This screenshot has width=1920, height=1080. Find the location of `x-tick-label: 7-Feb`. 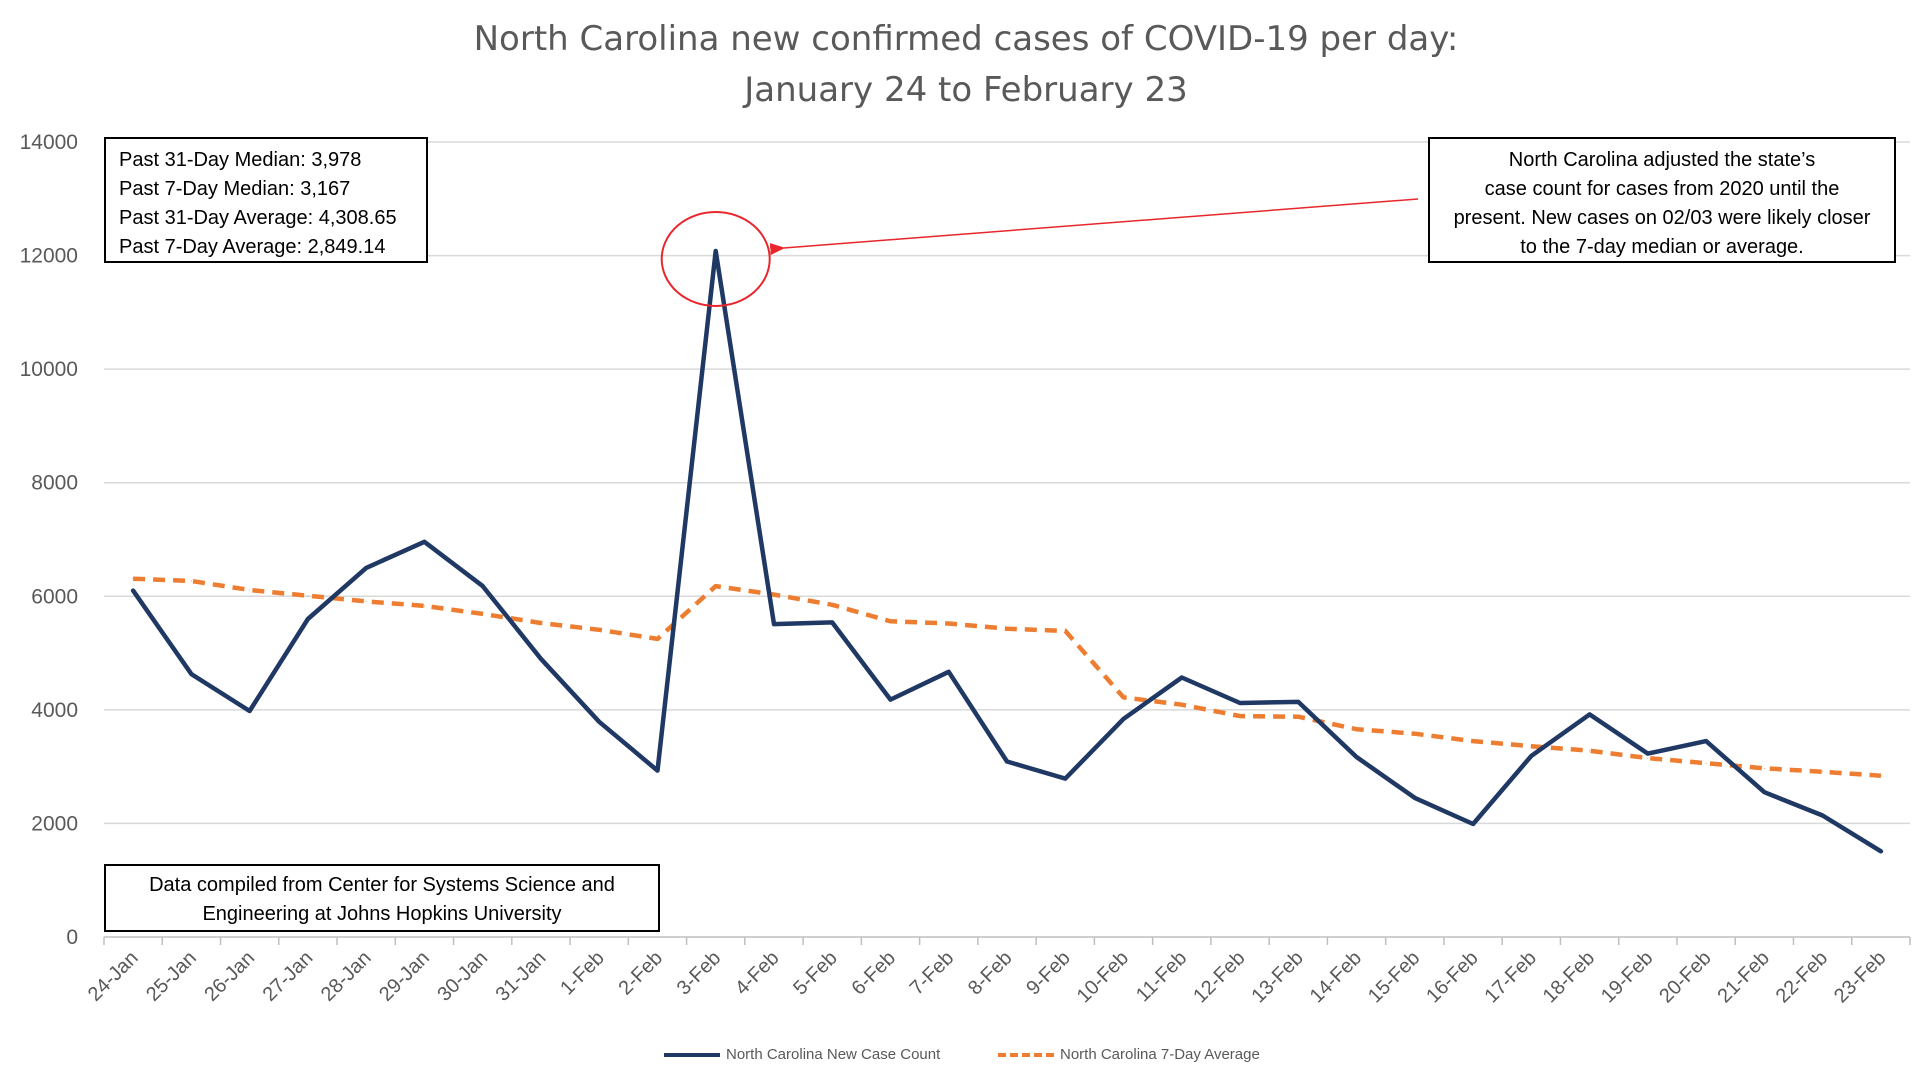

x-tick-label: 7-Feb is located at coordinates (932, 973).